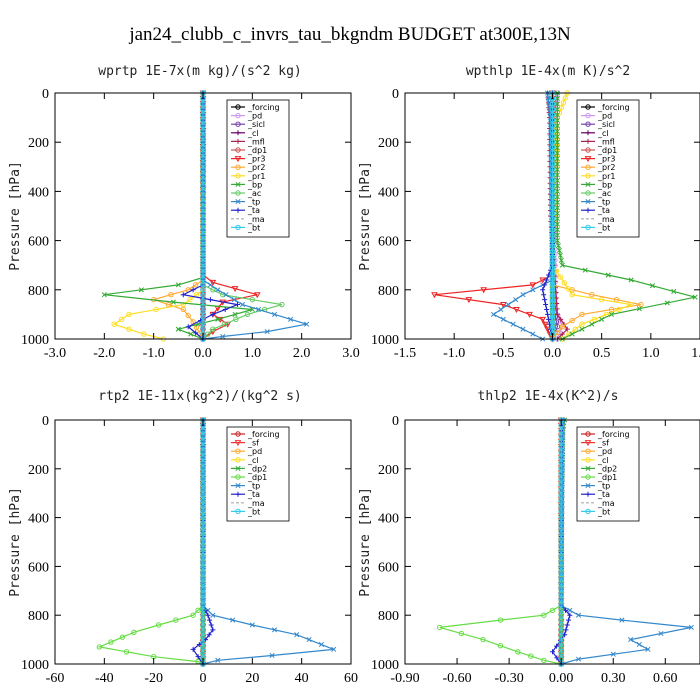 The width and height of the screenshot is (700, 700). Describe the element at coordinates (548, 71) in the screenshot. I see `panel-title: wpthlp 1E-4x(m K)/s^2` at that location.